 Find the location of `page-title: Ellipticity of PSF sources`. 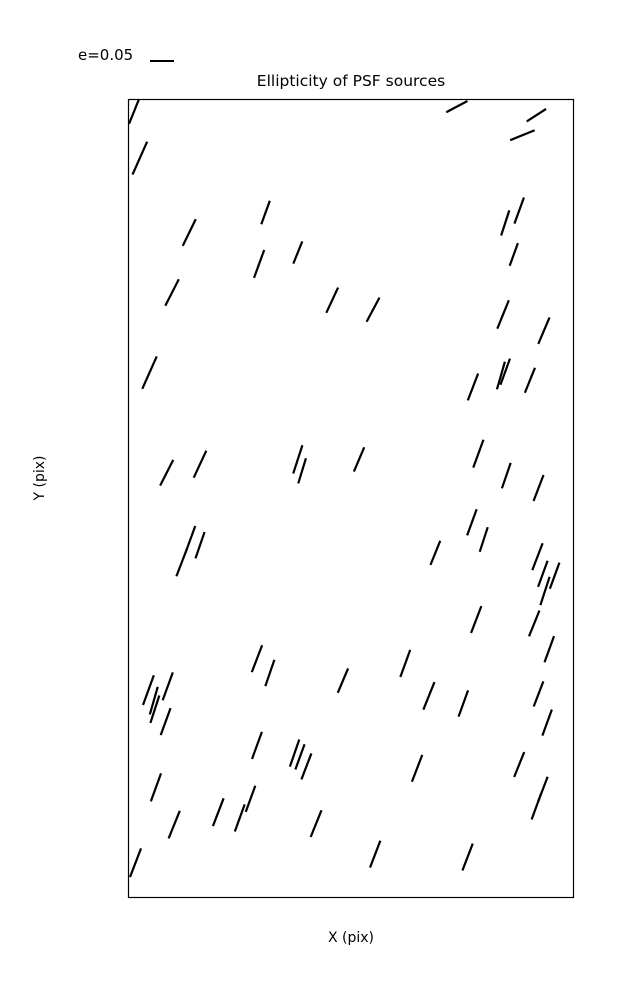

page-title: Ellipticity of PSF sources is located at coordinates (351, 81).